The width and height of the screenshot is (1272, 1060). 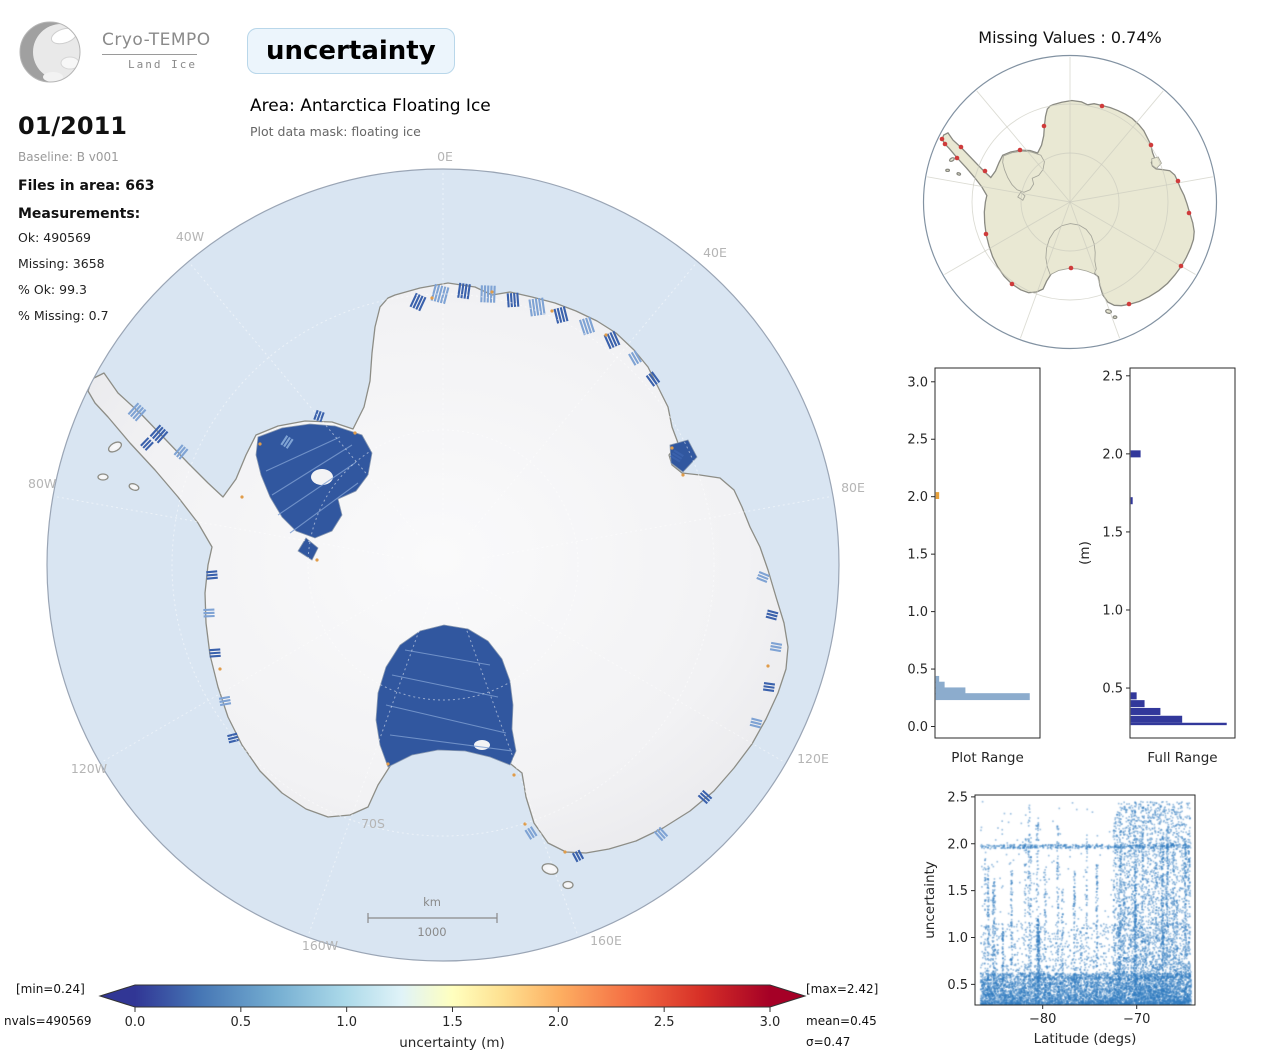 What do you see at coordinates (335, 131) in the screenshot?
I see `mask-label: Plot data mask: floating ice` at bounding box center [335, 131].